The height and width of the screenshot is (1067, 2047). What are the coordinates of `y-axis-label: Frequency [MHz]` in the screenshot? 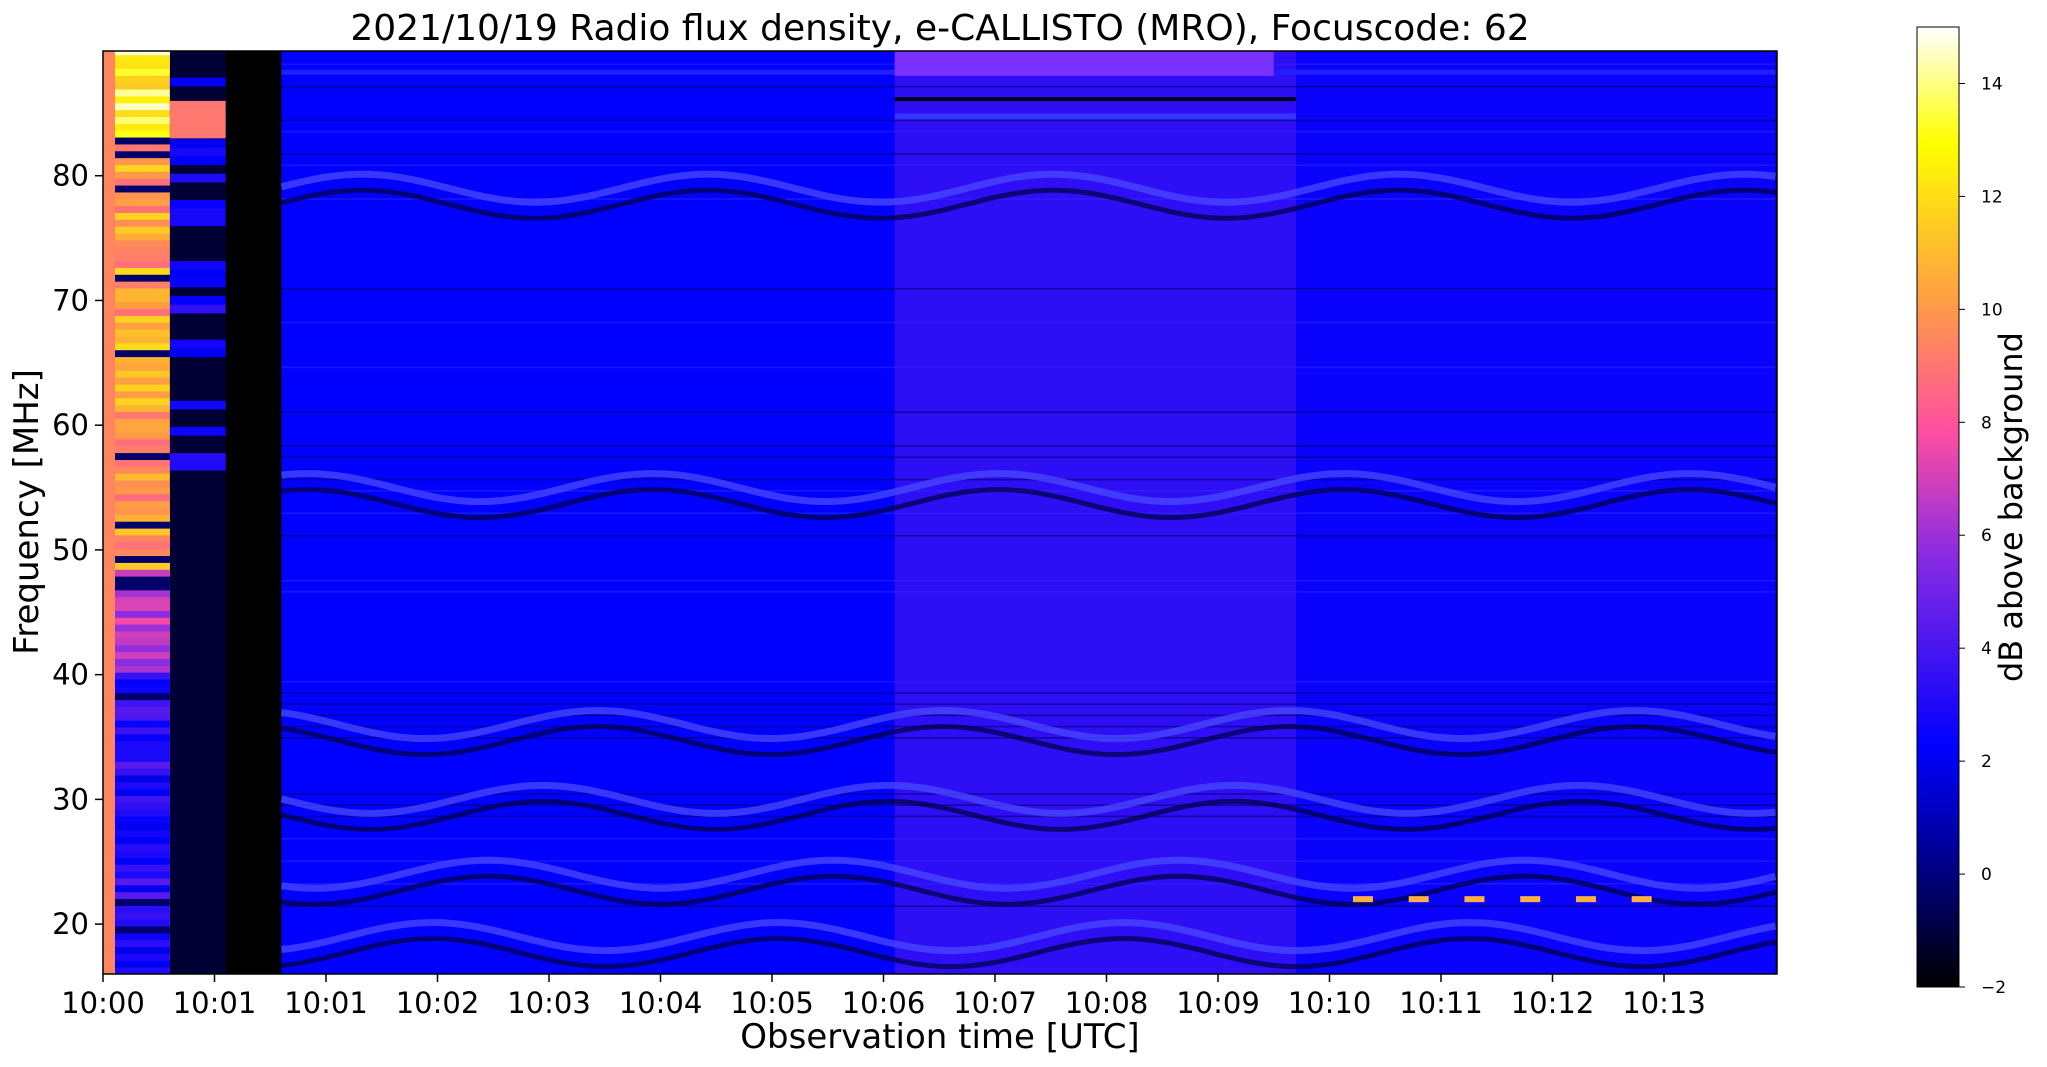 It's located at (27, 512).